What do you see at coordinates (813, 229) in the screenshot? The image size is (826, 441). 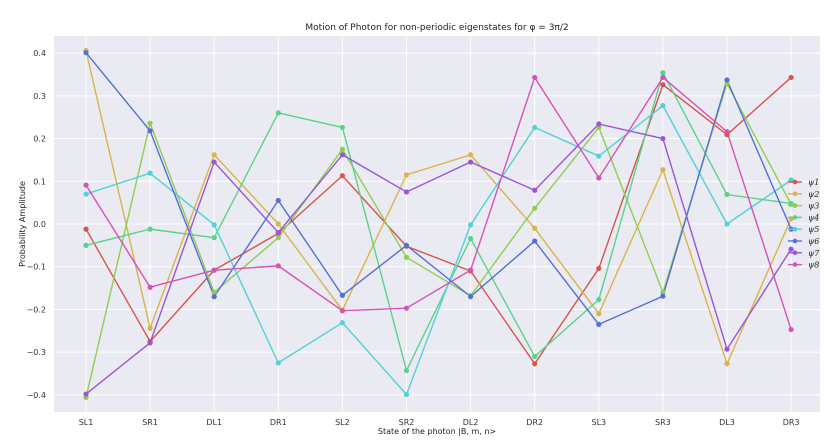 I see `legend-label: ψ5` at bounding box center [813, 229].